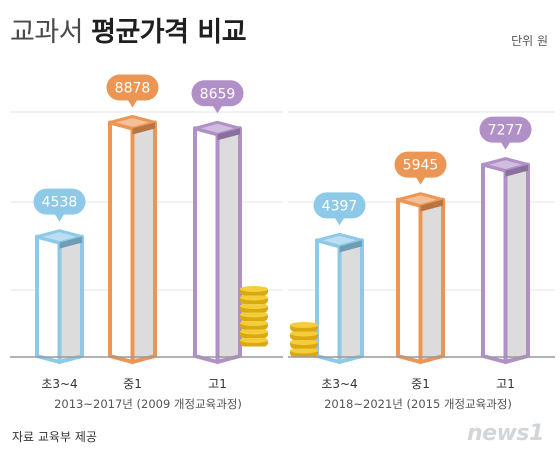  What do you see at coordinates (169, 32) in the screenshot?
I see `title-bold: 평균가격 비교` at bounding box center [169, 32].